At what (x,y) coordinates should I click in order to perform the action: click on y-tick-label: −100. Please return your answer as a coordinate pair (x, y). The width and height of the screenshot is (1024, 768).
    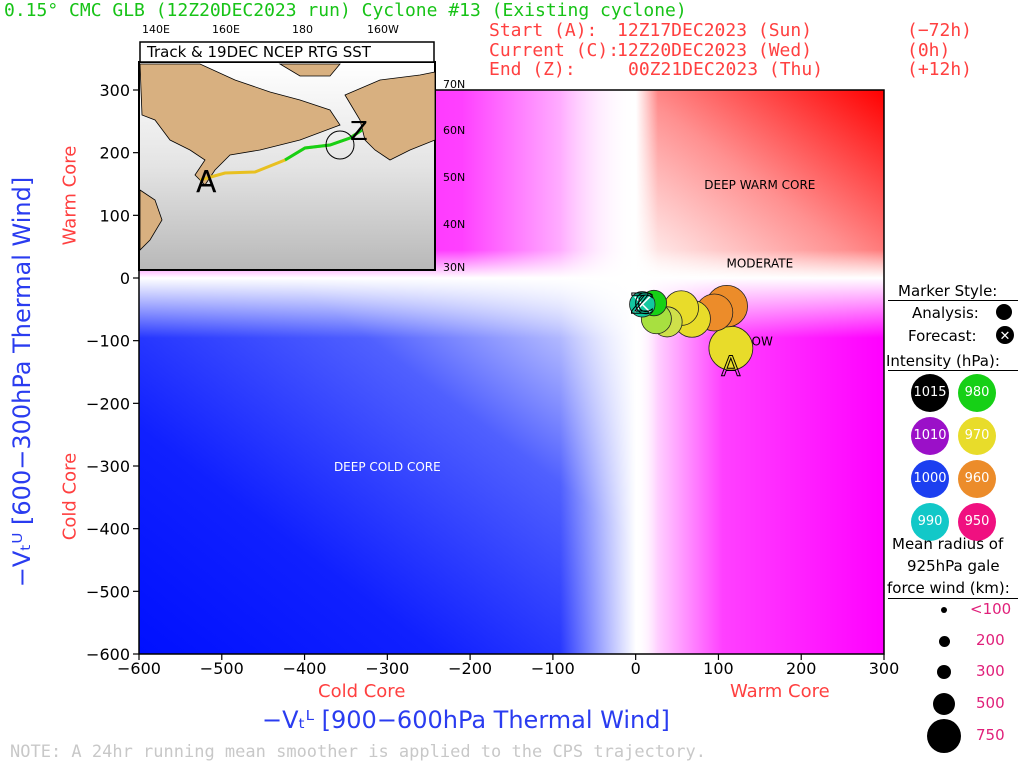
    Looking at the image, I should click on (108, 341).